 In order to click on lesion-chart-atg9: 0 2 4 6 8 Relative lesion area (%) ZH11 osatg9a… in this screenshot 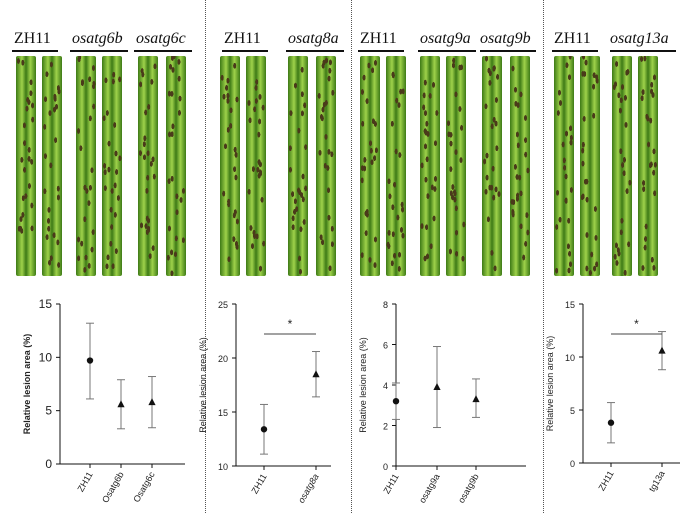, I will do `click(442, 402)`.